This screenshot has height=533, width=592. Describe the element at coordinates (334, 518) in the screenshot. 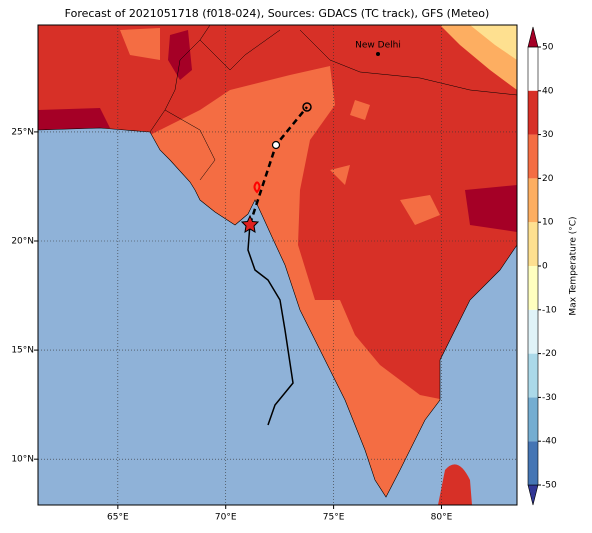

I see `x-tick-label: 75°E` at that location.